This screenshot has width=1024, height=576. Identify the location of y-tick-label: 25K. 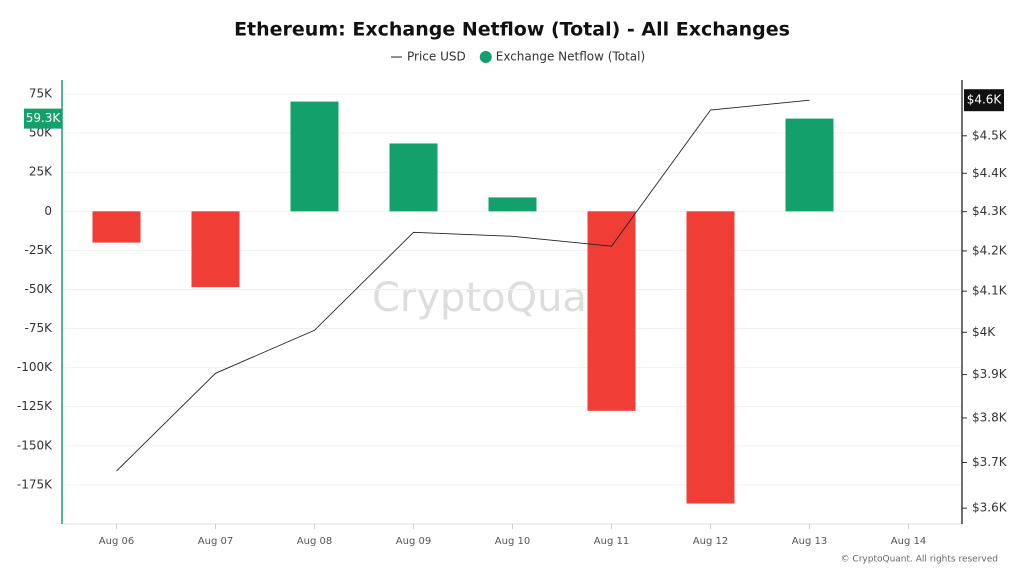
(41, 172).